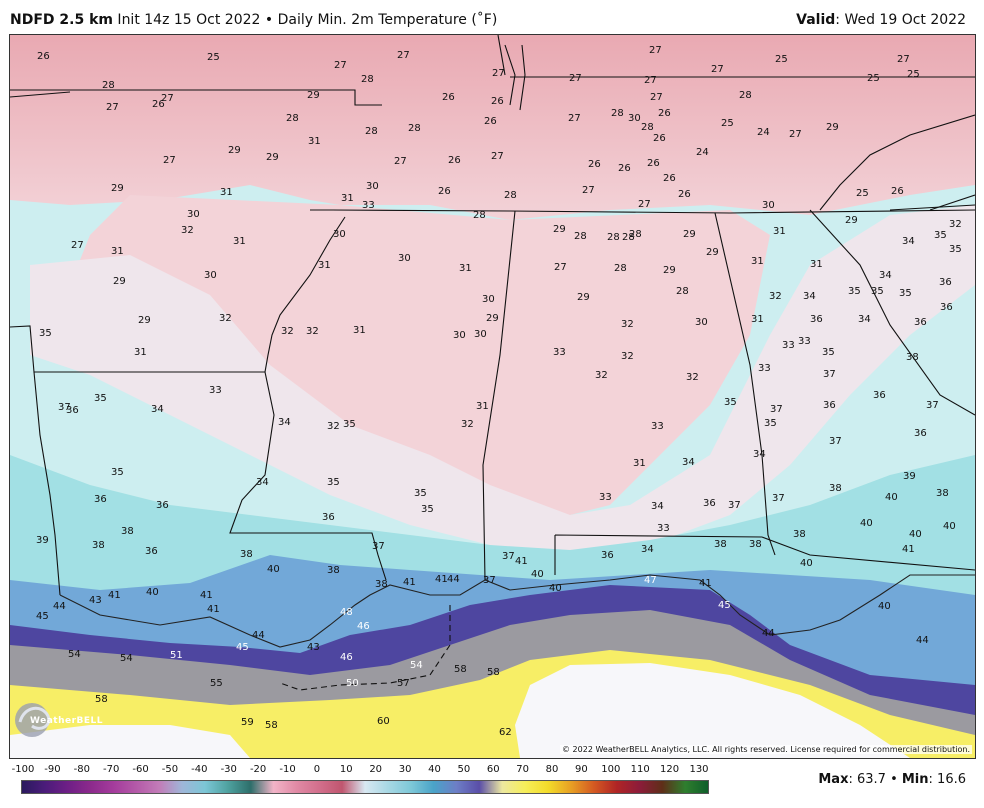 This screenshot has width=984, height=808. I want to click on color-scale-label: 130, so click(699, 769).